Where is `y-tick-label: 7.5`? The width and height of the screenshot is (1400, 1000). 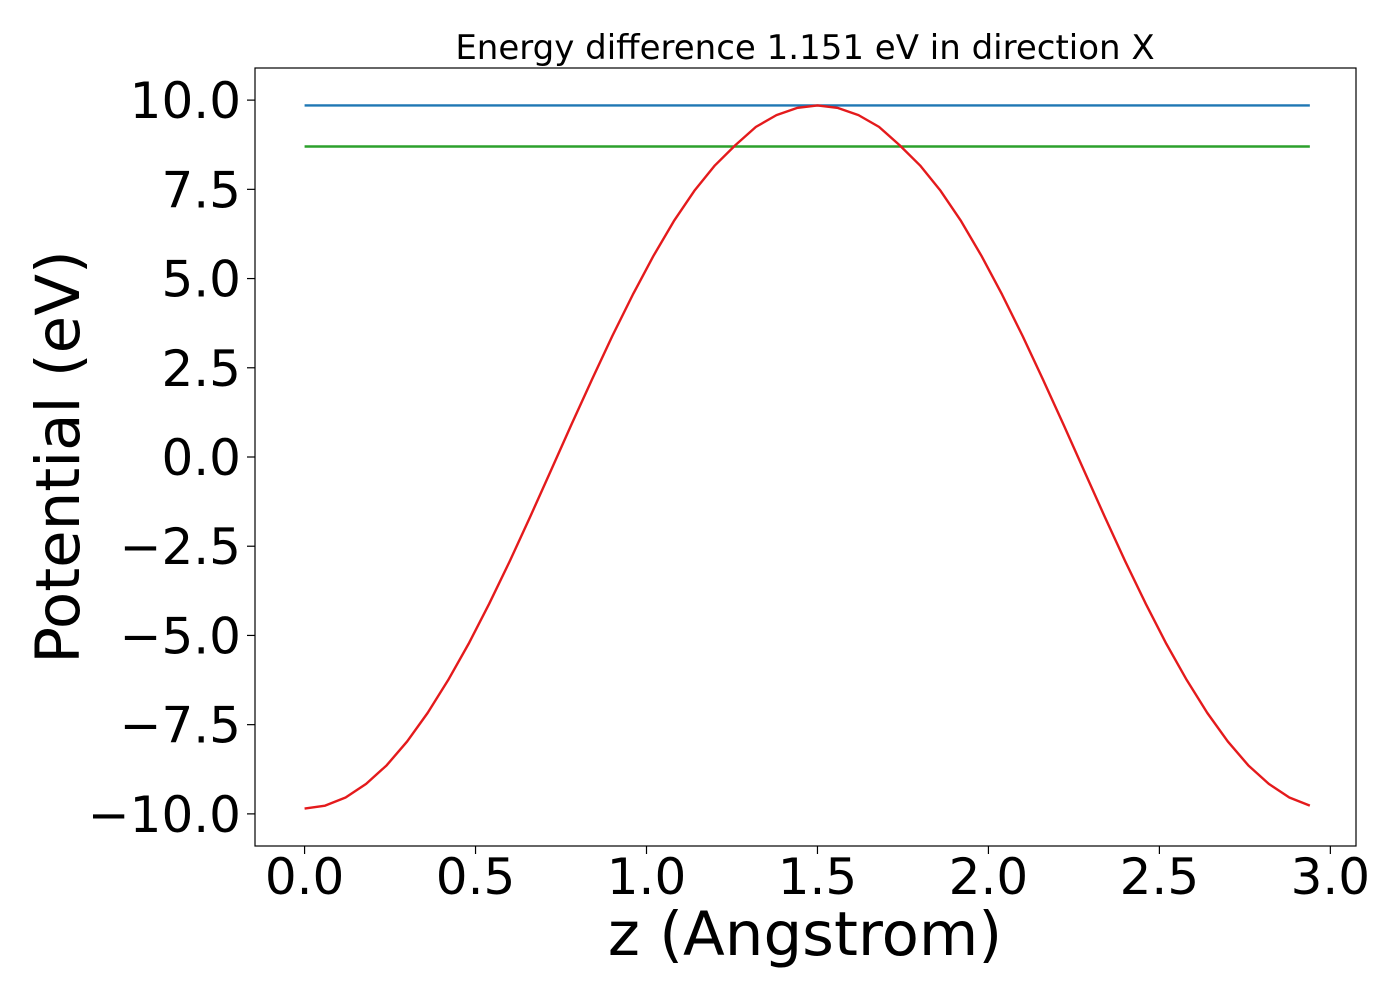
y-tick-label: 7.5 is located at coordinates (201, 190).